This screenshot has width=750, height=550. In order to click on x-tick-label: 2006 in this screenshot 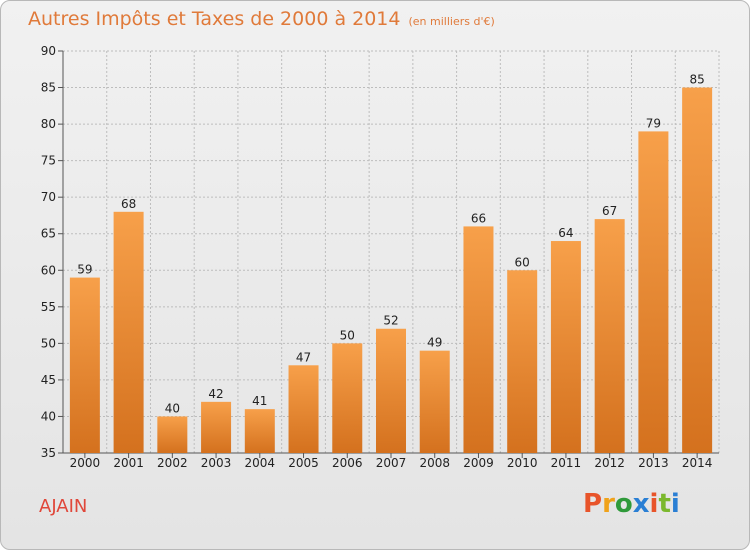, I will do `click(347, 463)`.